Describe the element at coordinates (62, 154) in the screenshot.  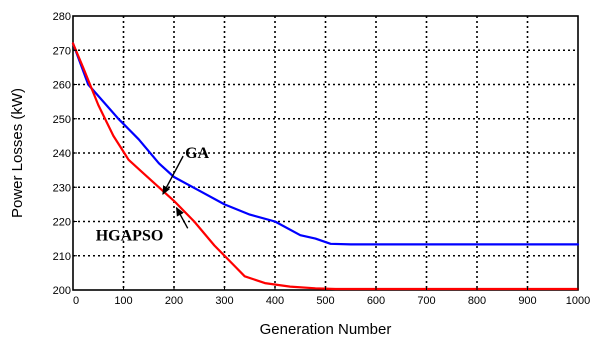
I see `y-tick-label: 240` at that location.